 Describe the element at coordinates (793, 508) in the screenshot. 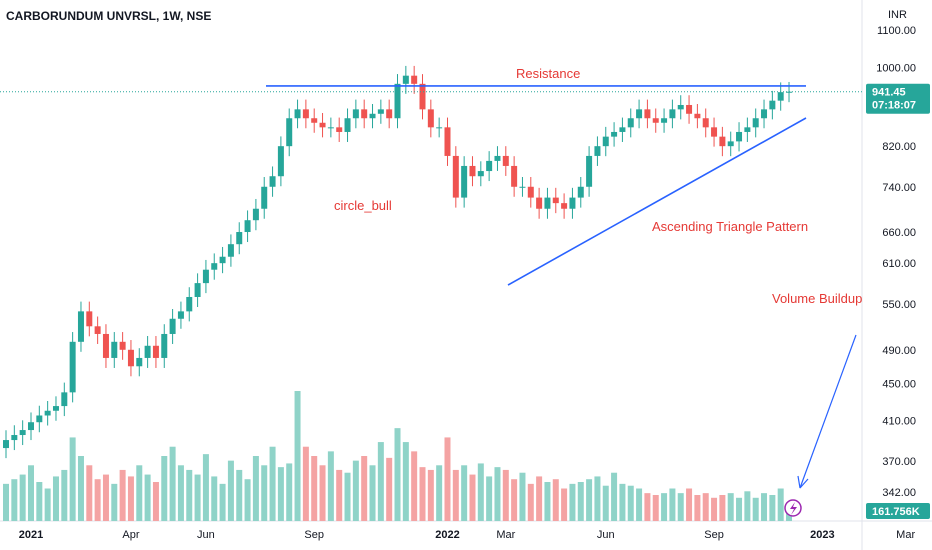

I see `lightning-icon-glyph` at that location.